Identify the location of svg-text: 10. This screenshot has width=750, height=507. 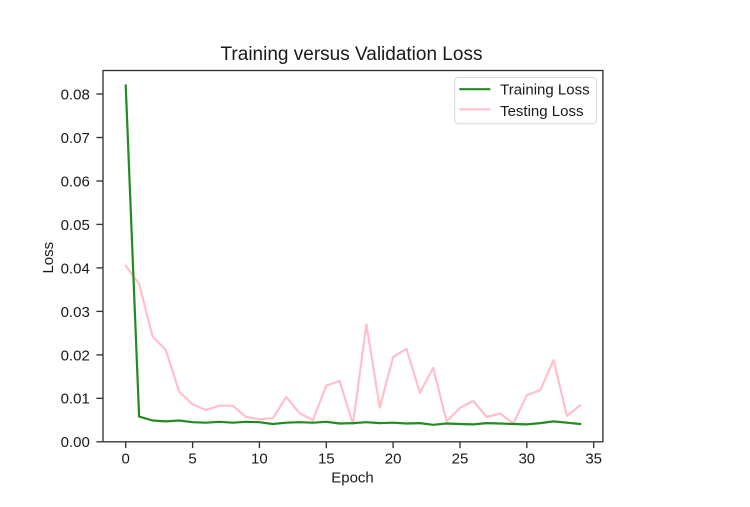
(259, 458).